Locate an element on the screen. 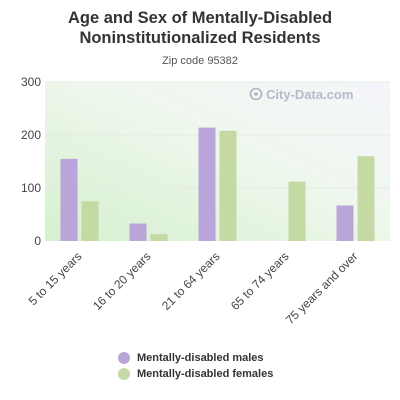 The width and height of the screenshot is (400, 400). watermark: City-Data.com is located at coordinates (301, 94).